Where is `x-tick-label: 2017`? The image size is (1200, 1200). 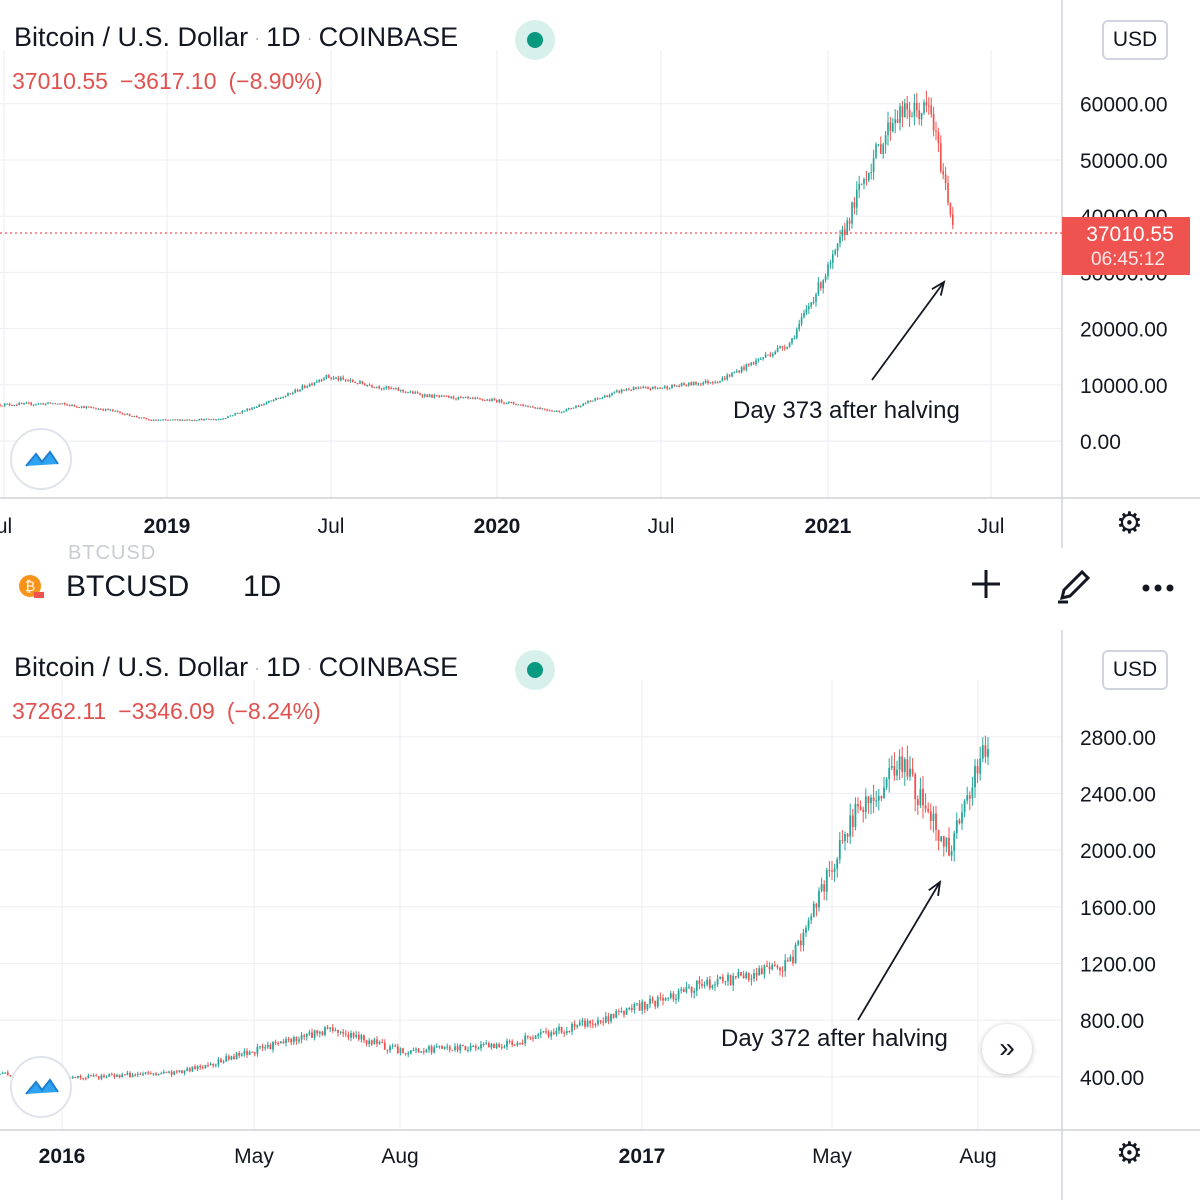 x-tick-label: 2017 is located at coordinates (642, 1156).